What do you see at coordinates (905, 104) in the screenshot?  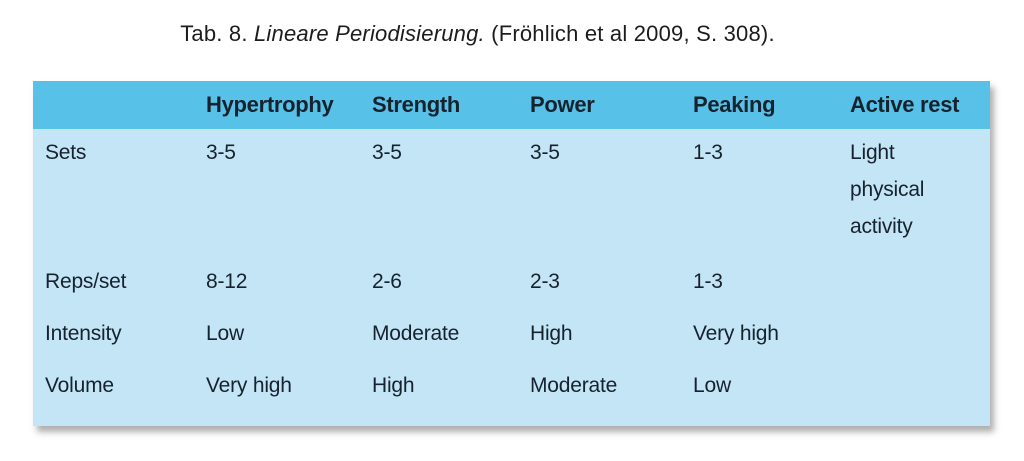 I see `header-cell-active-rest: Active rest` at bounding box center [905, 104].